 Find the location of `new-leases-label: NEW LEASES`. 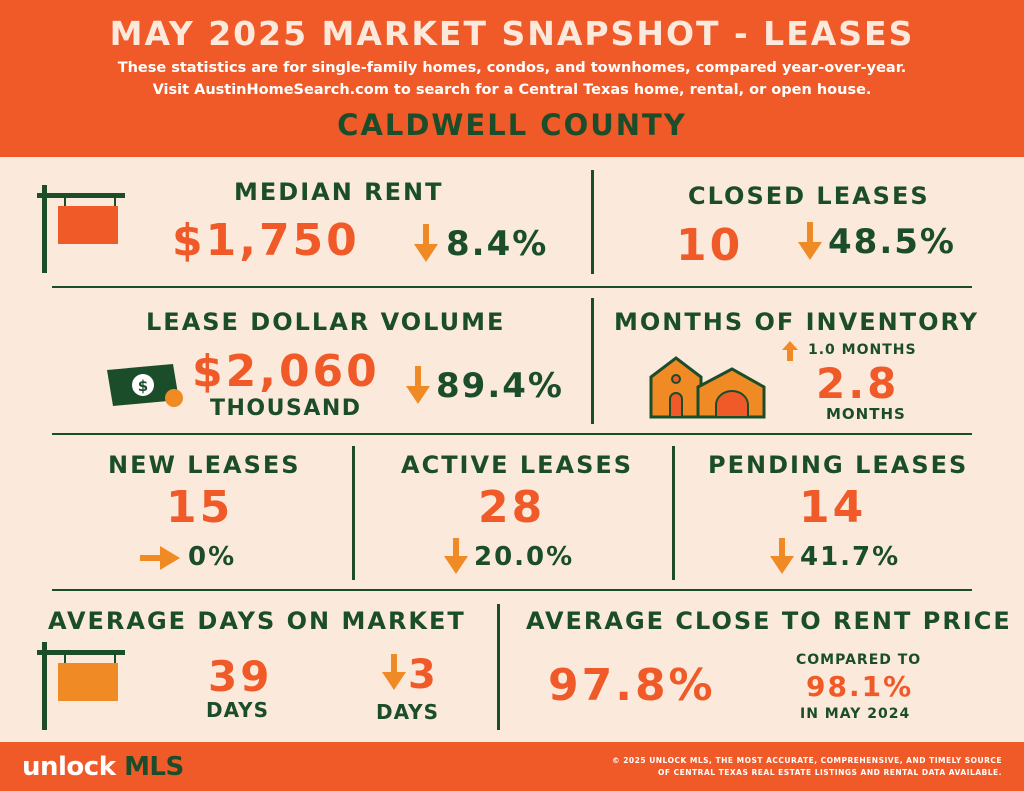

new-leases-label: NEW LEASES is located at coordinates (204, 465).